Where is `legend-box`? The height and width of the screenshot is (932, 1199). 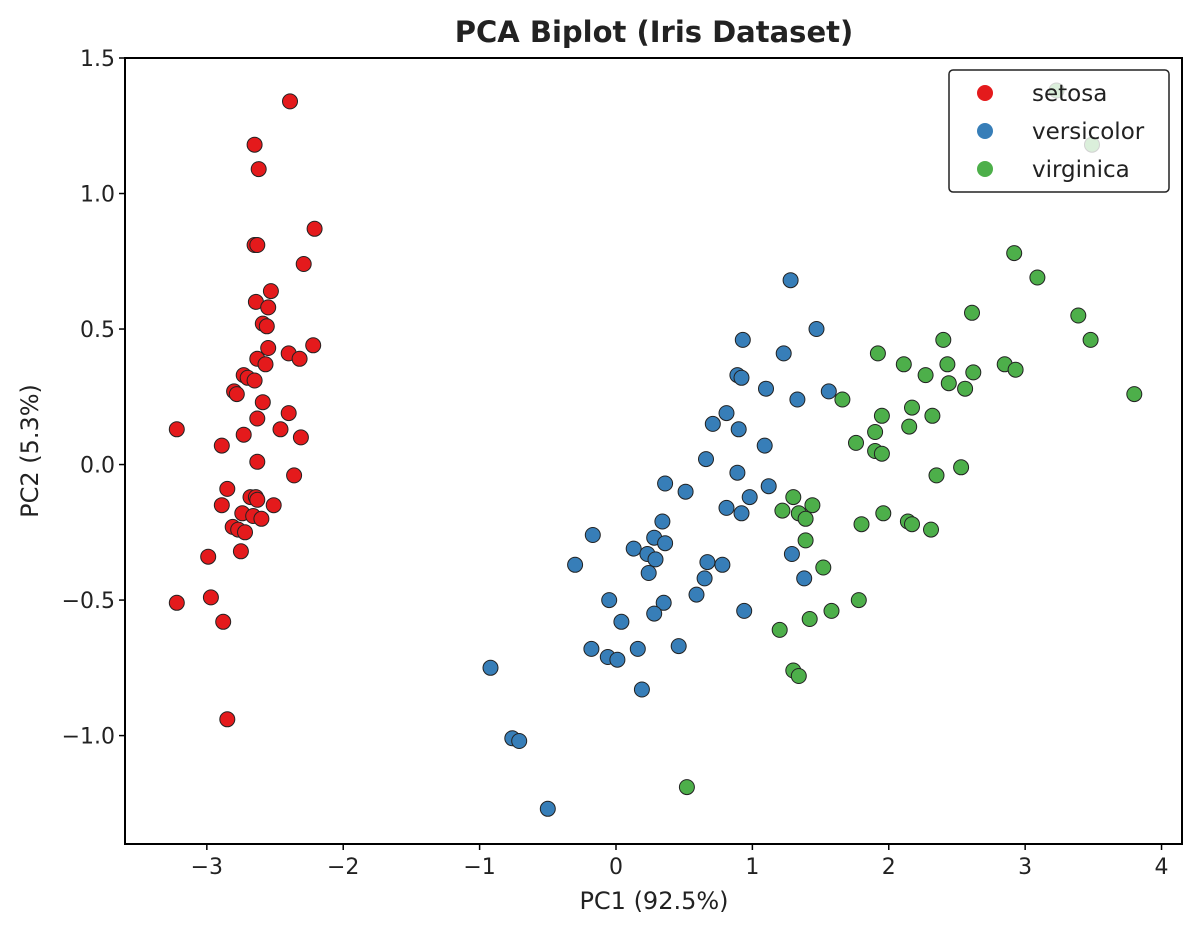
legend-box is located at coordinates (1059, 131).